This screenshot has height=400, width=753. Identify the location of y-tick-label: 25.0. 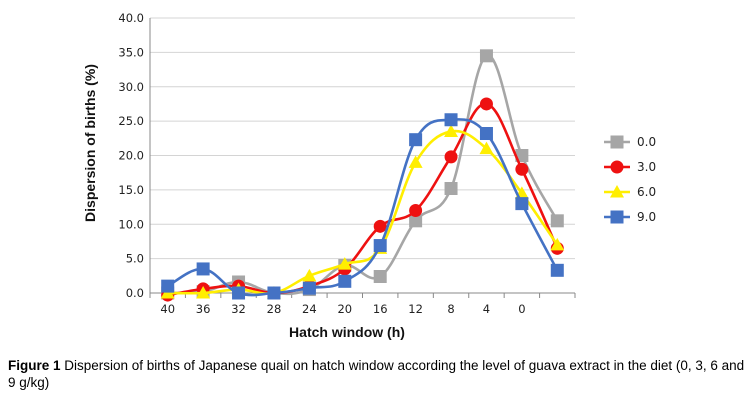
(131, 121).